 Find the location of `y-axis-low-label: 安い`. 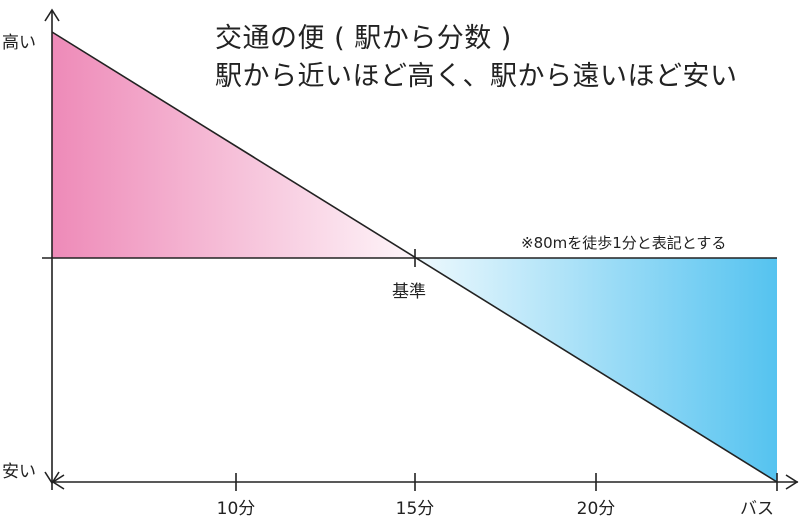

y-axis-low-label: 安い is located at coordinates (19, 472).